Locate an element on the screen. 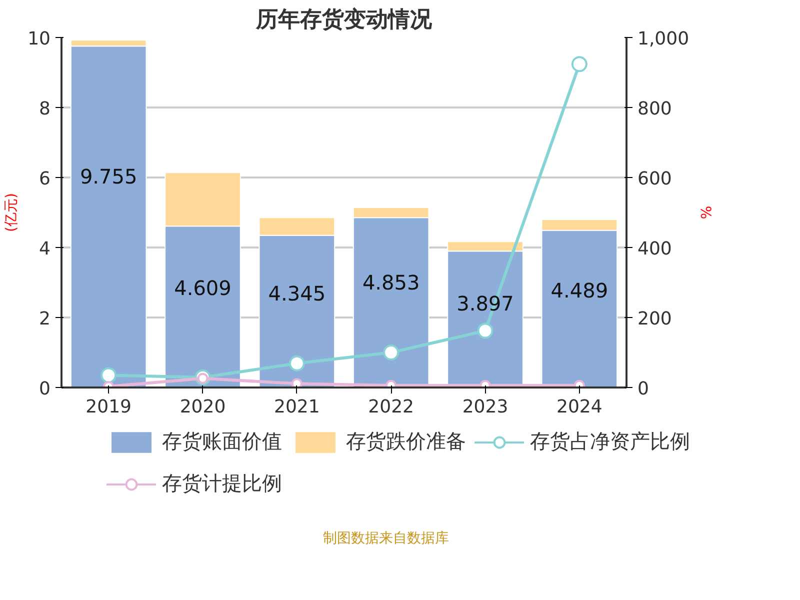  legend-label: 存货跌价准备 is located at coordinates (406, 441).